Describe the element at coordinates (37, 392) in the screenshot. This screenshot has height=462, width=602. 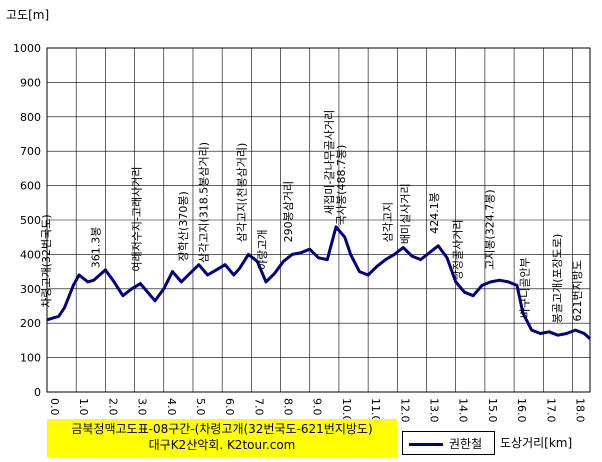
I see `y-tick-label: 0` at that location.